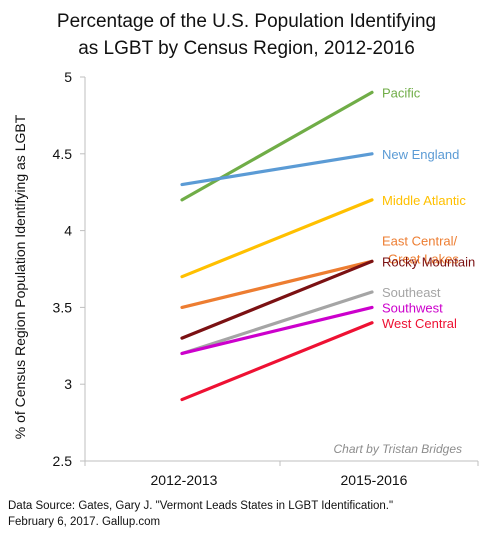  I want to click on y-tick-label: 4.5, so click(63, 154).